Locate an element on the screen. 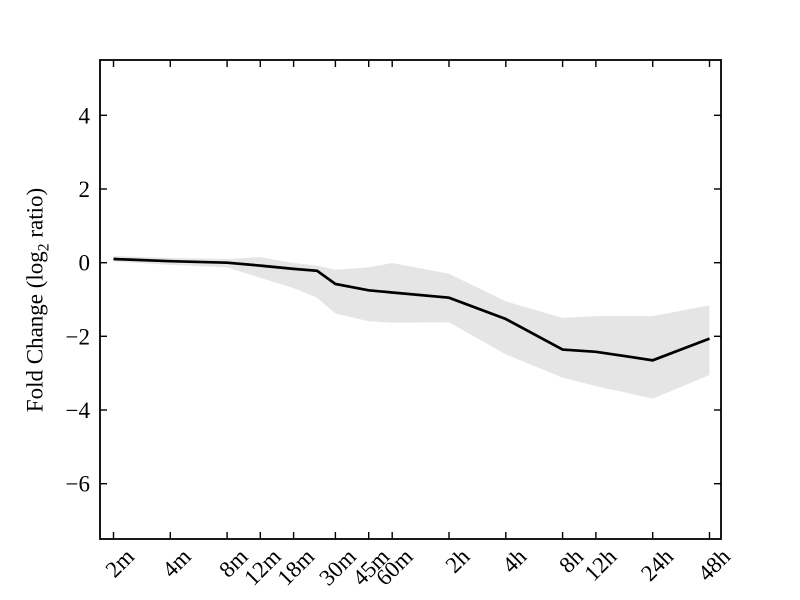 Image resolution: width=800 pixels, height=600 pixels. x-tick-label: 48h is located at coordinates (714, 565).